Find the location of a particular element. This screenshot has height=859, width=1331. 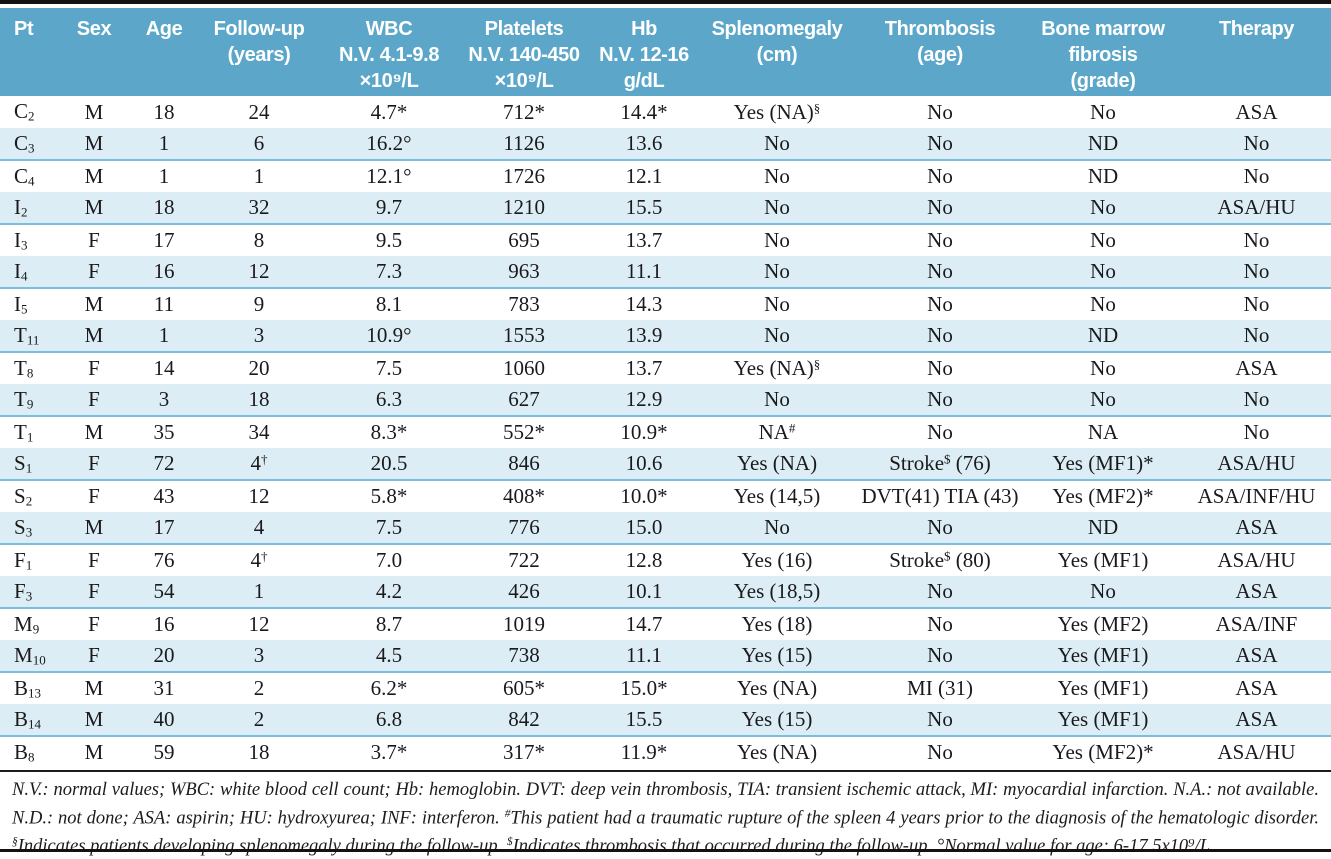

cell-platelets: 712* is located at coordinates (524, 112).